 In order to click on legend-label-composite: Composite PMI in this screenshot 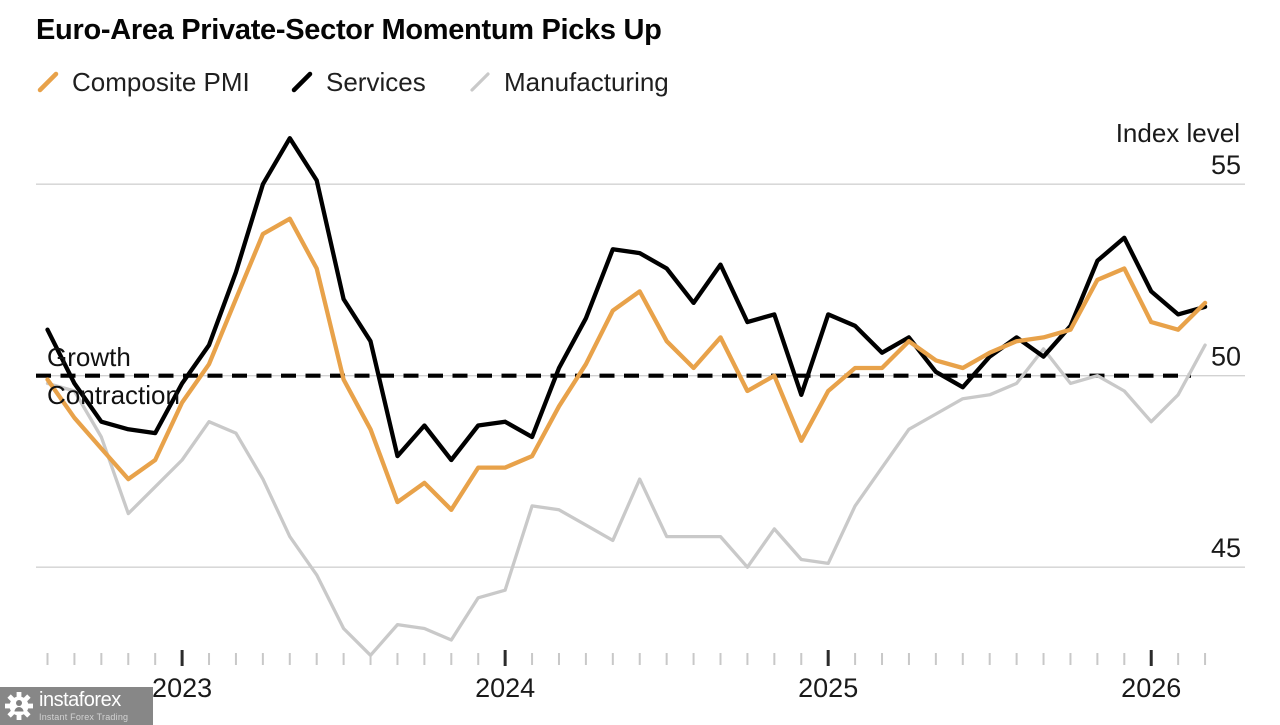, I will do `click(161, 81)`.